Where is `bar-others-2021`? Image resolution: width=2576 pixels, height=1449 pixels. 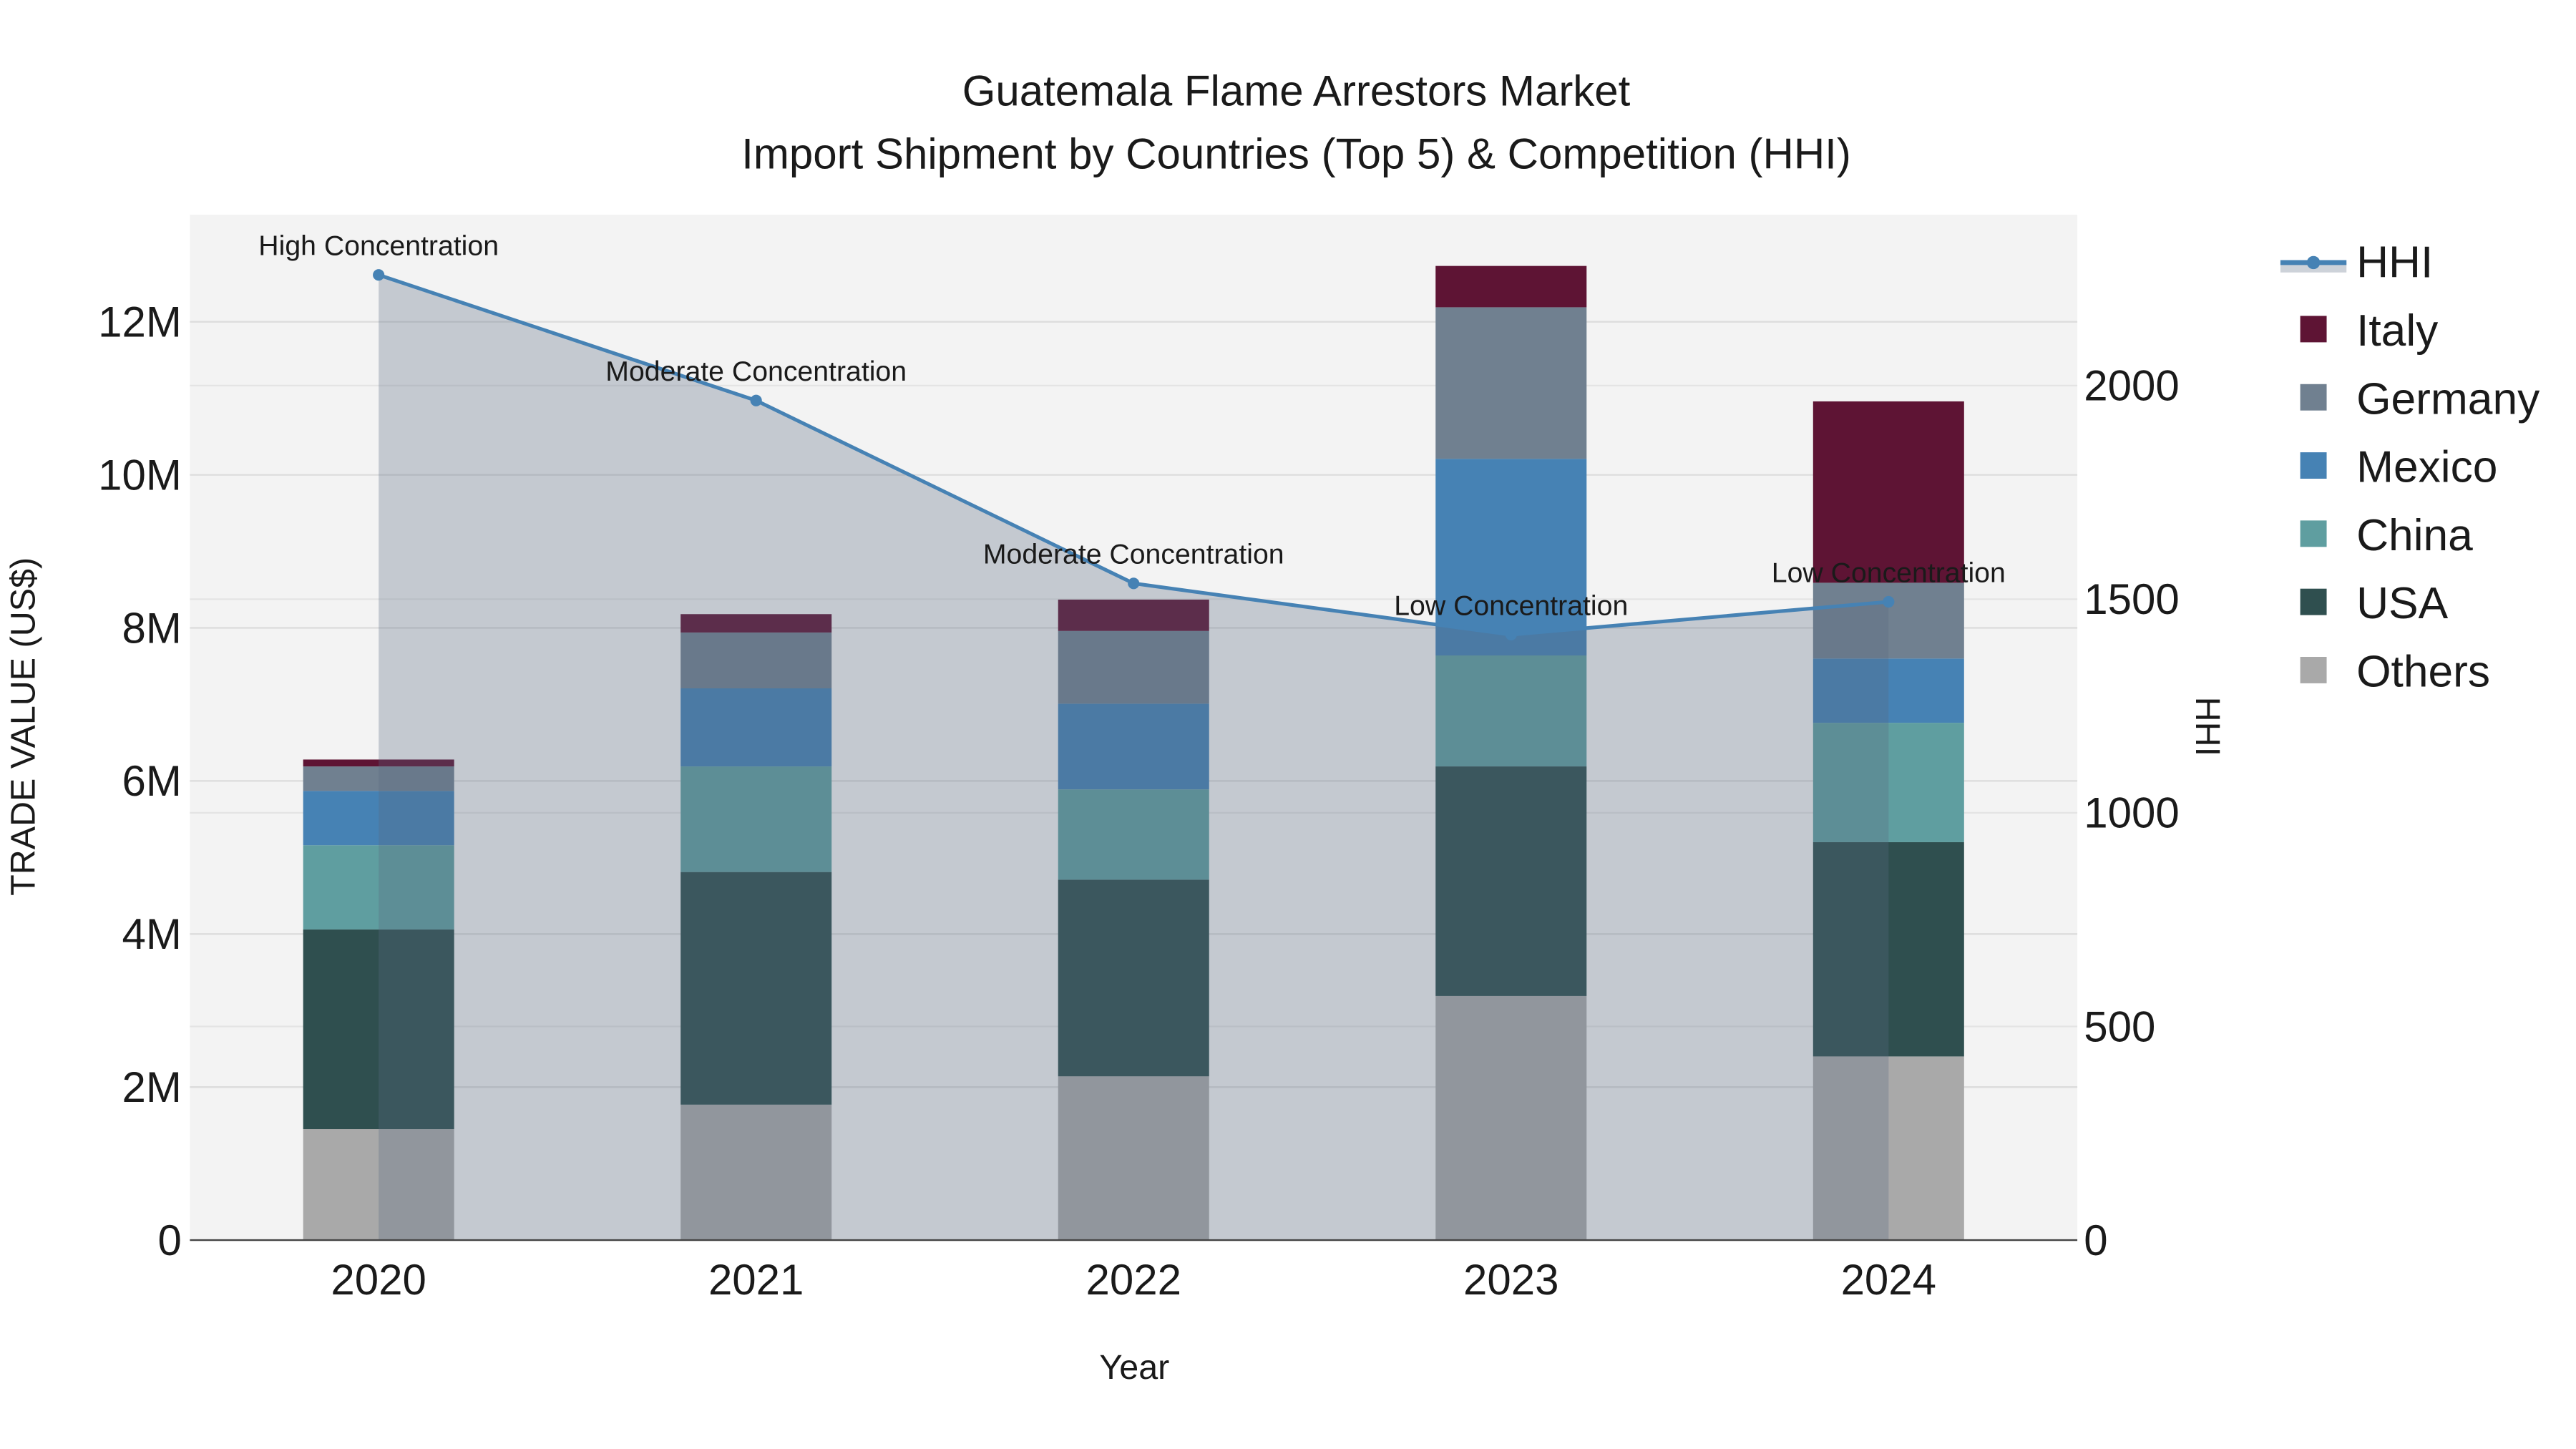 bar-others-2021 is located at coordinates (756, 1172).